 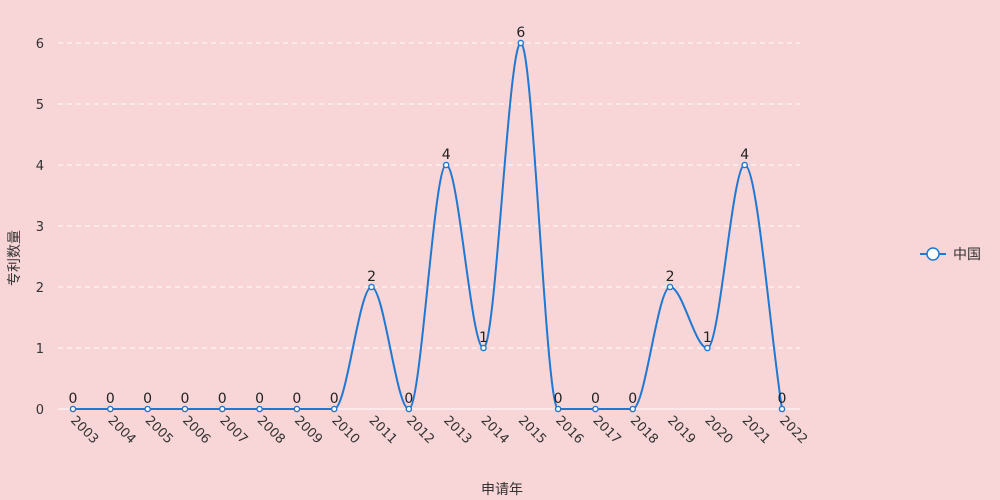 What do you see at coordinates (933, 254) in the screenshot?
I see `circle-marker-icon` at bounding box center [933, 254].